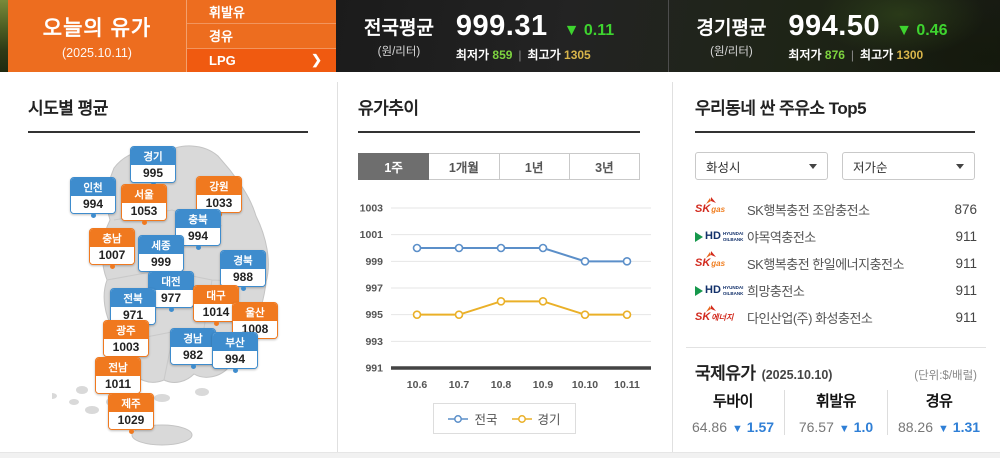  Describe the element at coordinates (93, 187) in the screenshot. I see `region-name: 인천` at that location.